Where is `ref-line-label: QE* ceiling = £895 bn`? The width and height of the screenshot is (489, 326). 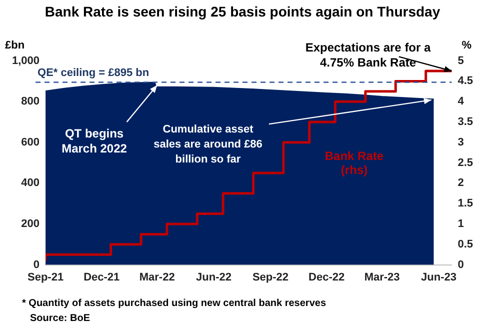
ref-line-label: QE* ceiling = £895 bn is located at coordinates (94, 72).